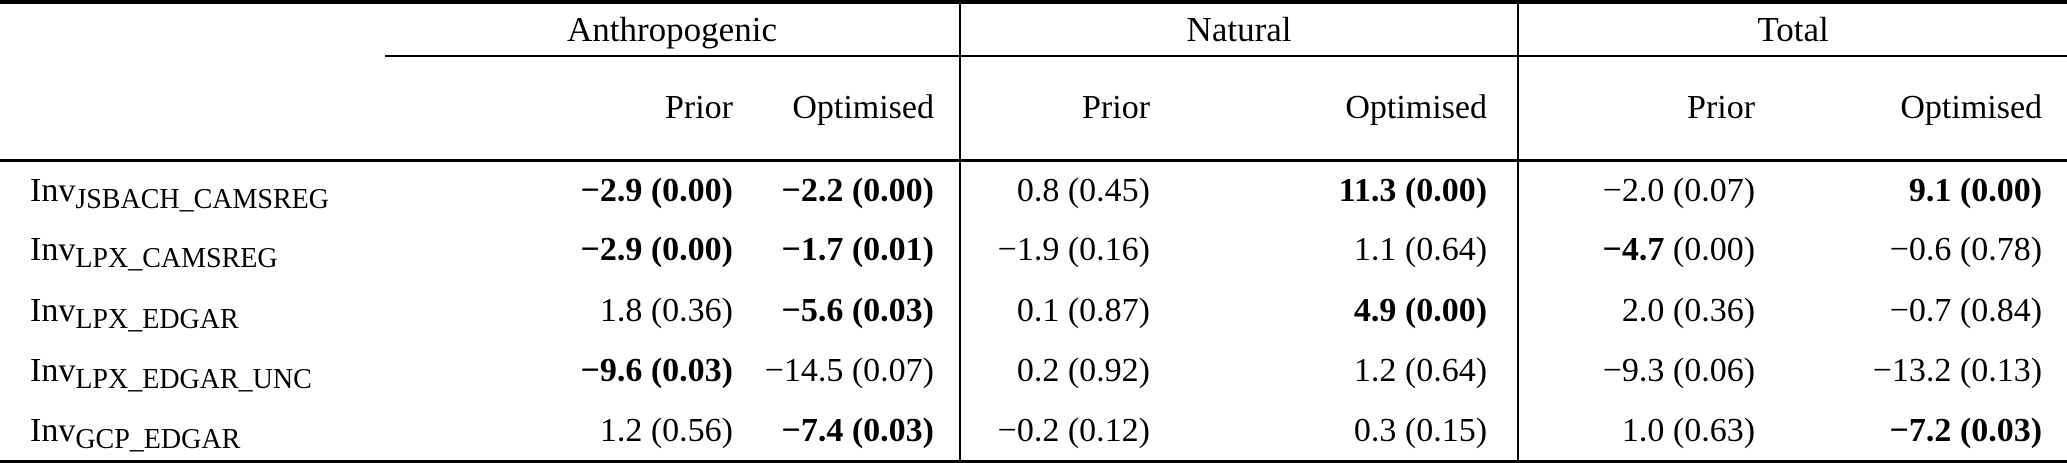 Image resolution: width=2067 pixels, height=463 pixels. I want to click on value: −9.3, so click(1633, 371).